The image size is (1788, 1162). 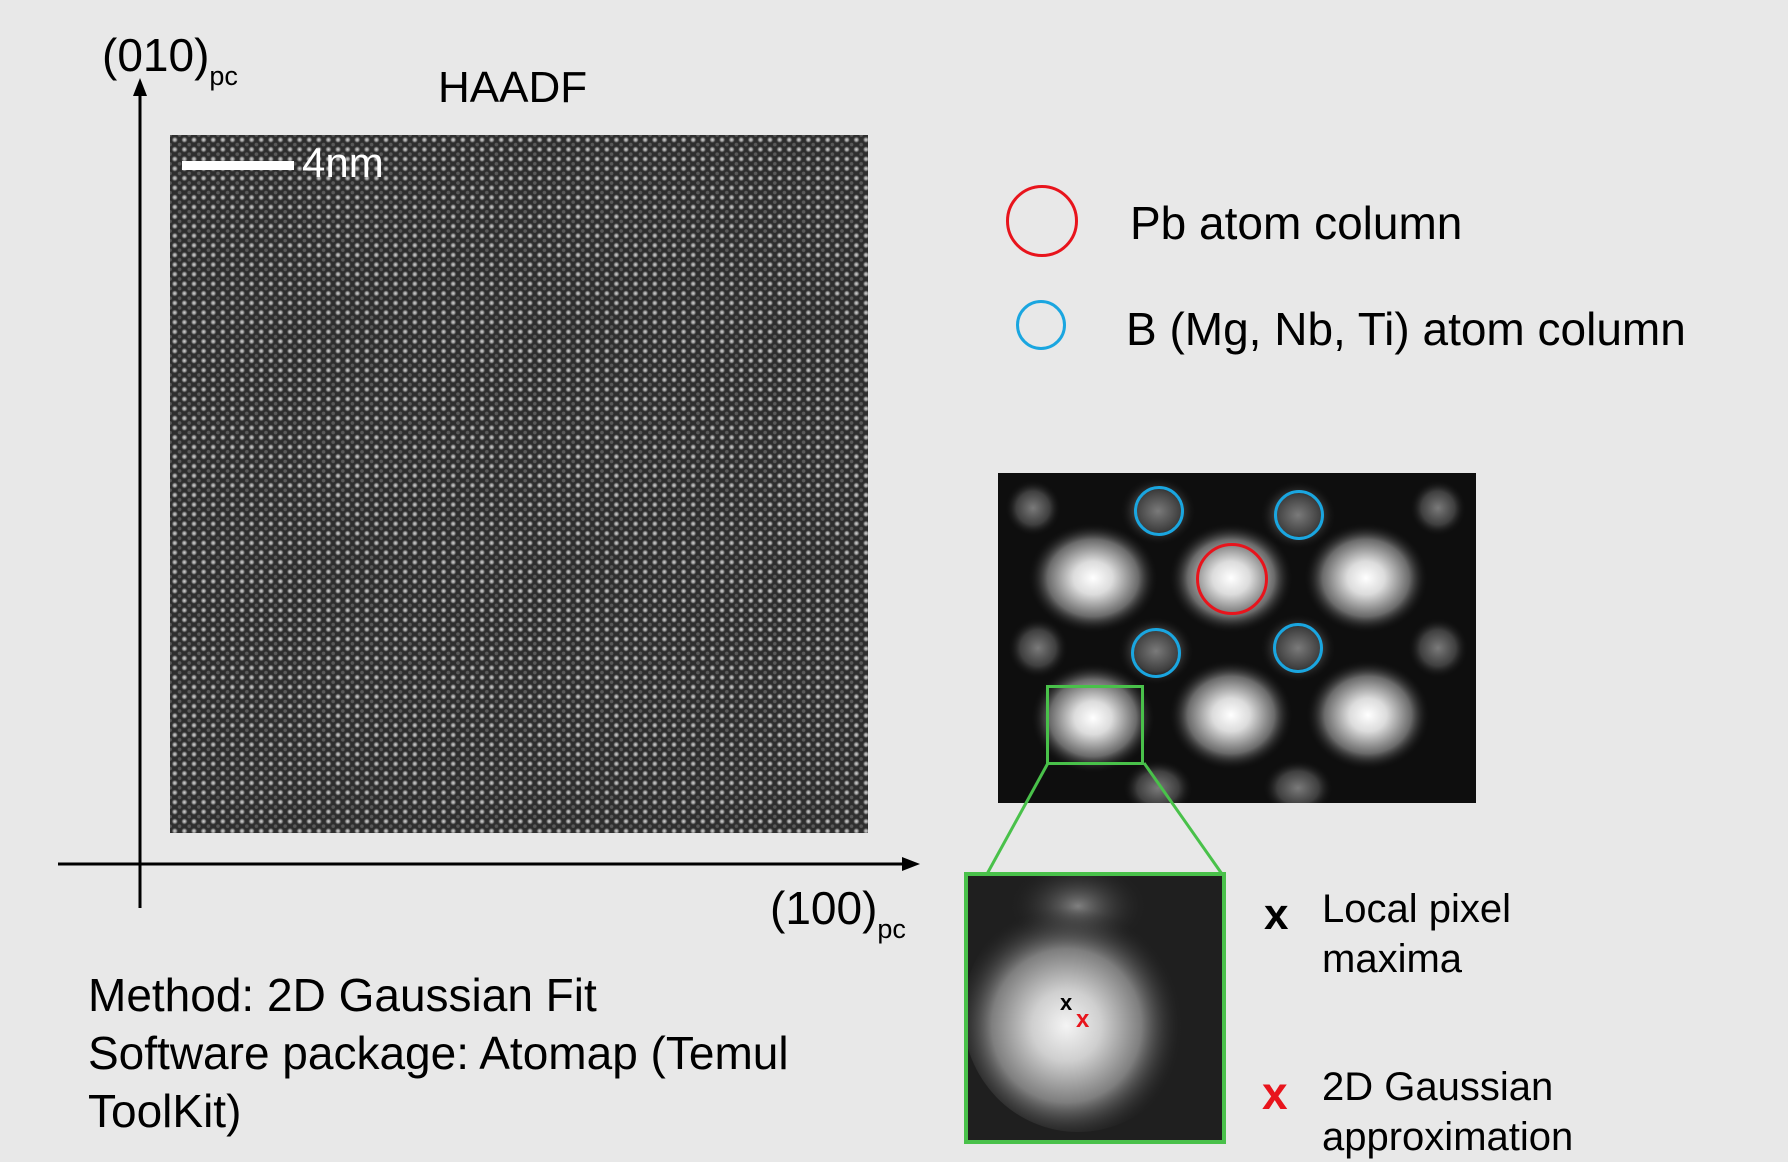 I want to click on local-maxima-legend-label: Local pixel maxima, so click(x=1416, y=934).